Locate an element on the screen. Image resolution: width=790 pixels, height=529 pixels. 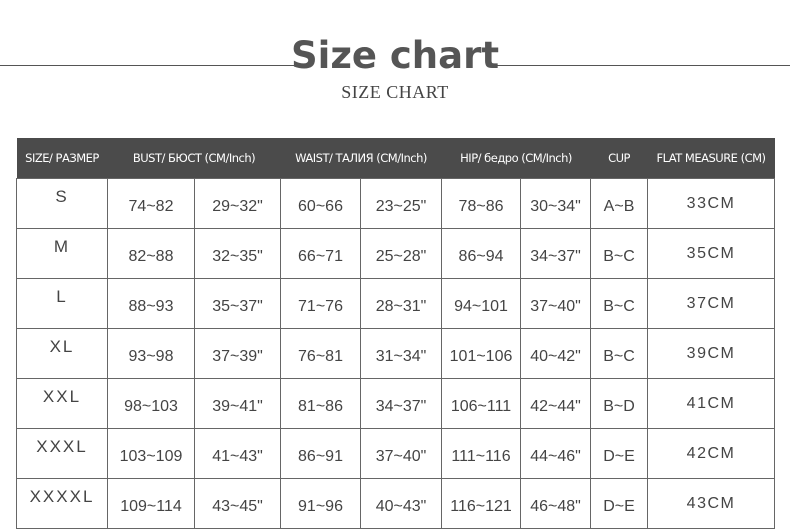
cell-bust-inch: 35~37" is located at coordinates (237, 303).